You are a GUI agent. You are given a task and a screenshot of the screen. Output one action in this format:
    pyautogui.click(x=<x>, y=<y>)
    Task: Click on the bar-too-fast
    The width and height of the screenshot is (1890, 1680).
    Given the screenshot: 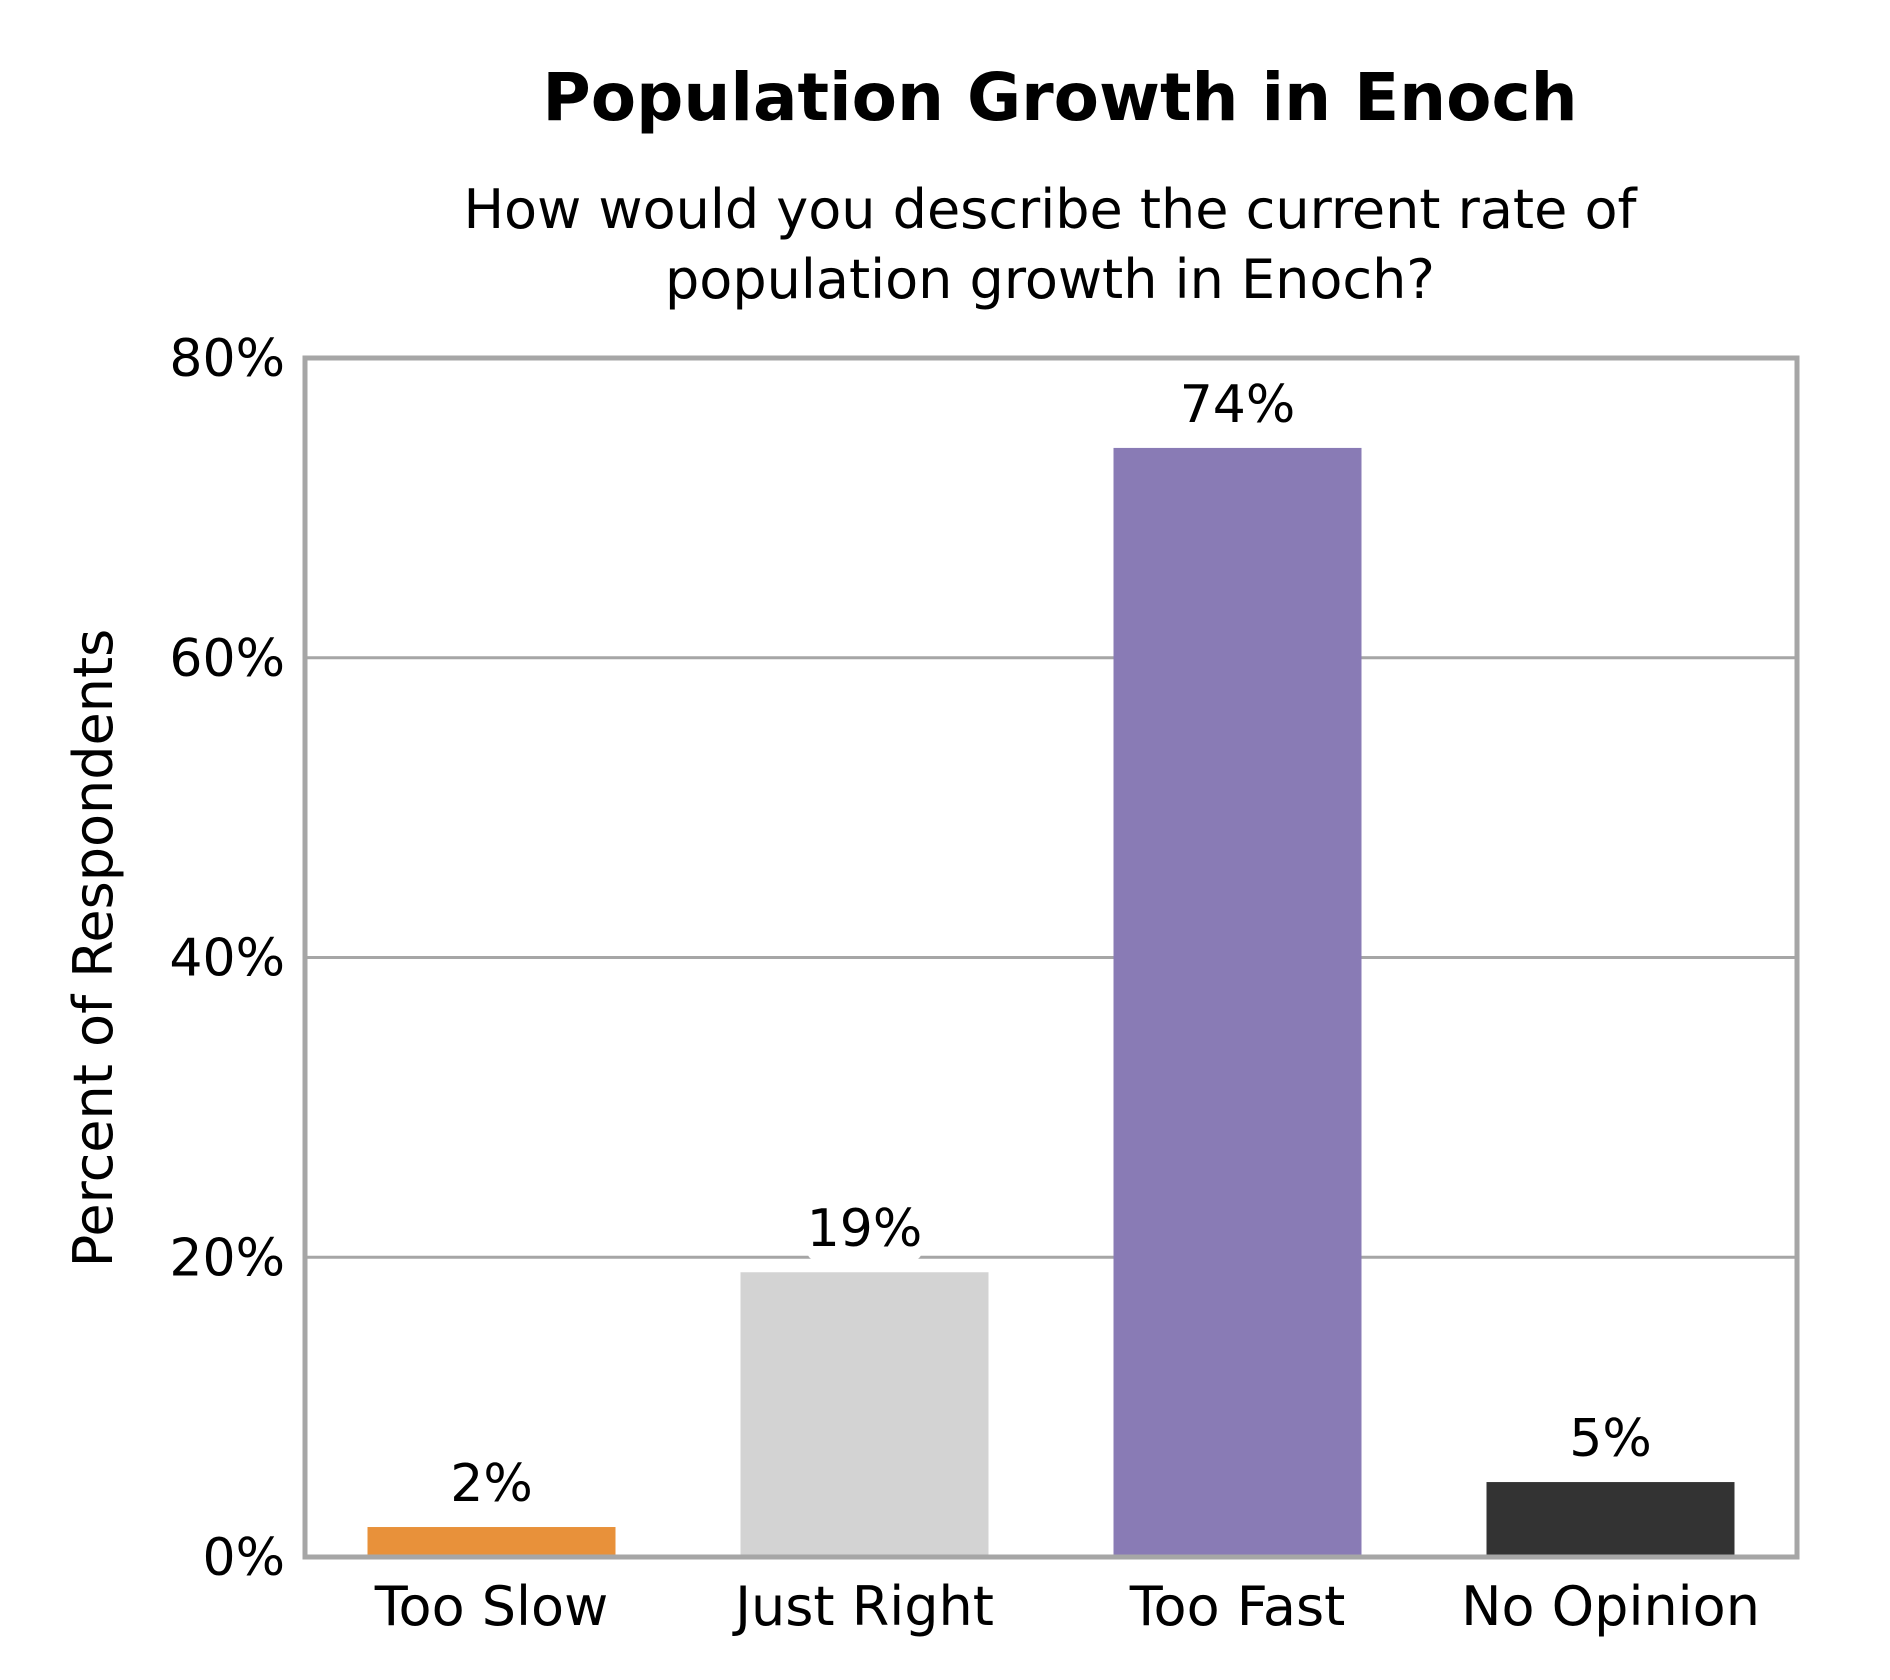 What is the action you would take?
    pyautogui.click(x=1237, y=1002)
    